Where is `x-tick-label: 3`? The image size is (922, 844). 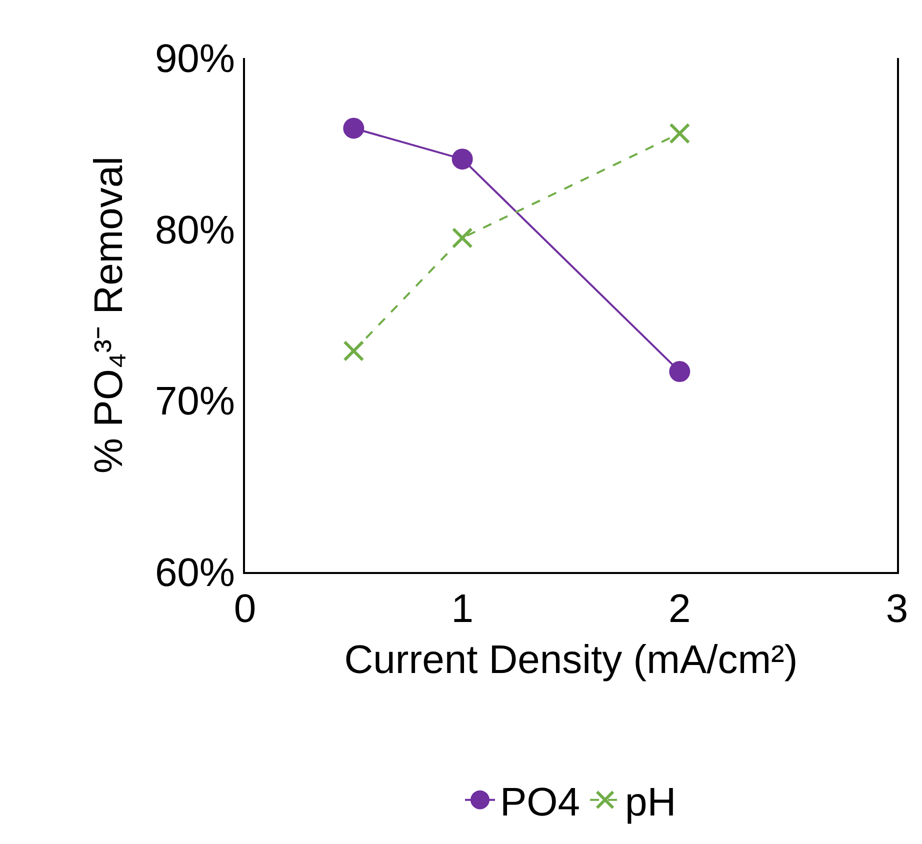 x-tick-label: 3 is located at coordinates (897, 609).